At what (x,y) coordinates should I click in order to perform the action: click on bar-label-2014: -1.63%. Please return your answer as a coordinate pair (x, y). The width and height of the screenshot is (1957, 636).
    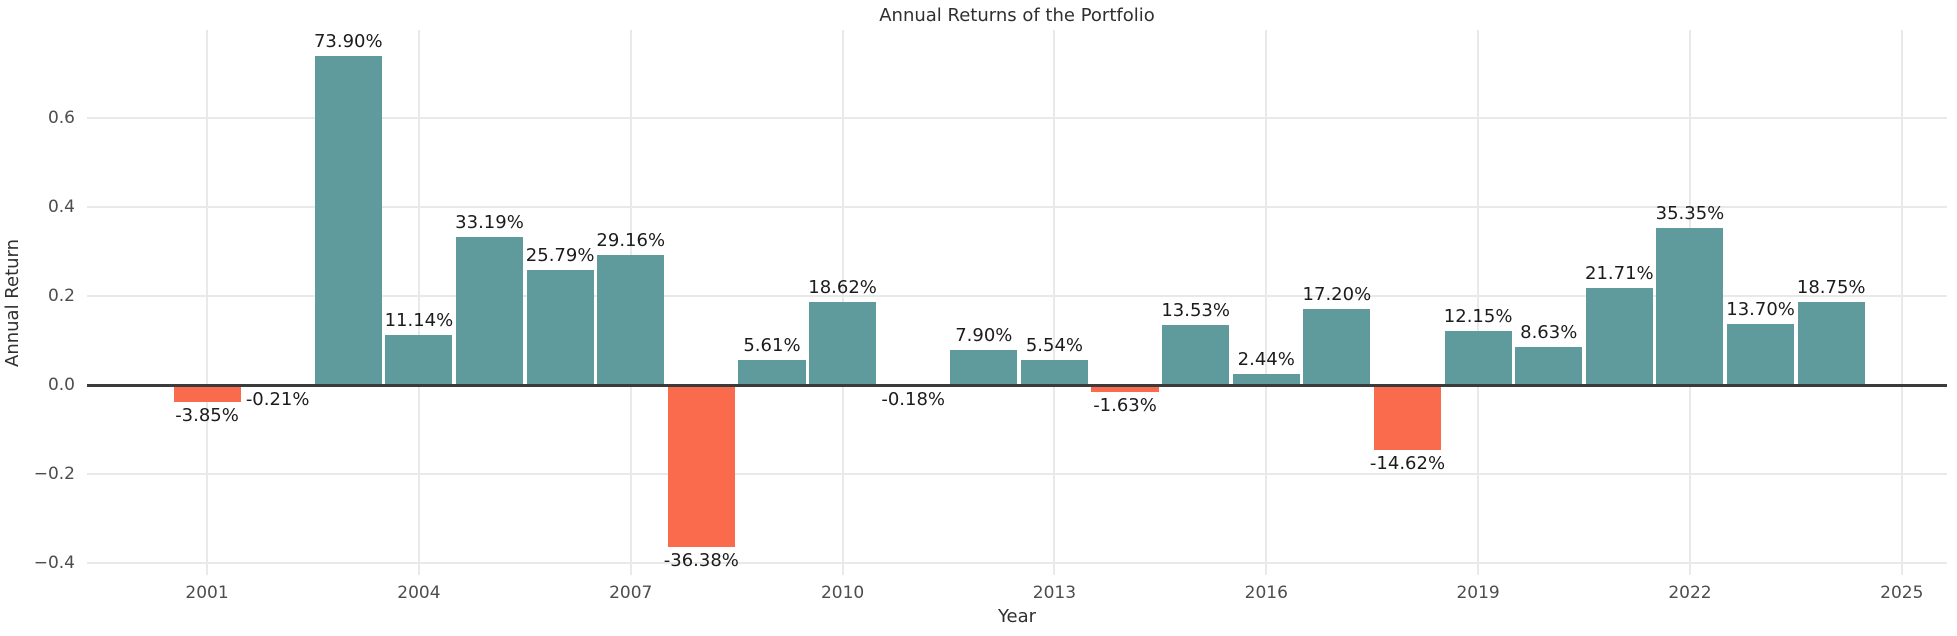
    Looking at the image, I should click on (1125, 406).